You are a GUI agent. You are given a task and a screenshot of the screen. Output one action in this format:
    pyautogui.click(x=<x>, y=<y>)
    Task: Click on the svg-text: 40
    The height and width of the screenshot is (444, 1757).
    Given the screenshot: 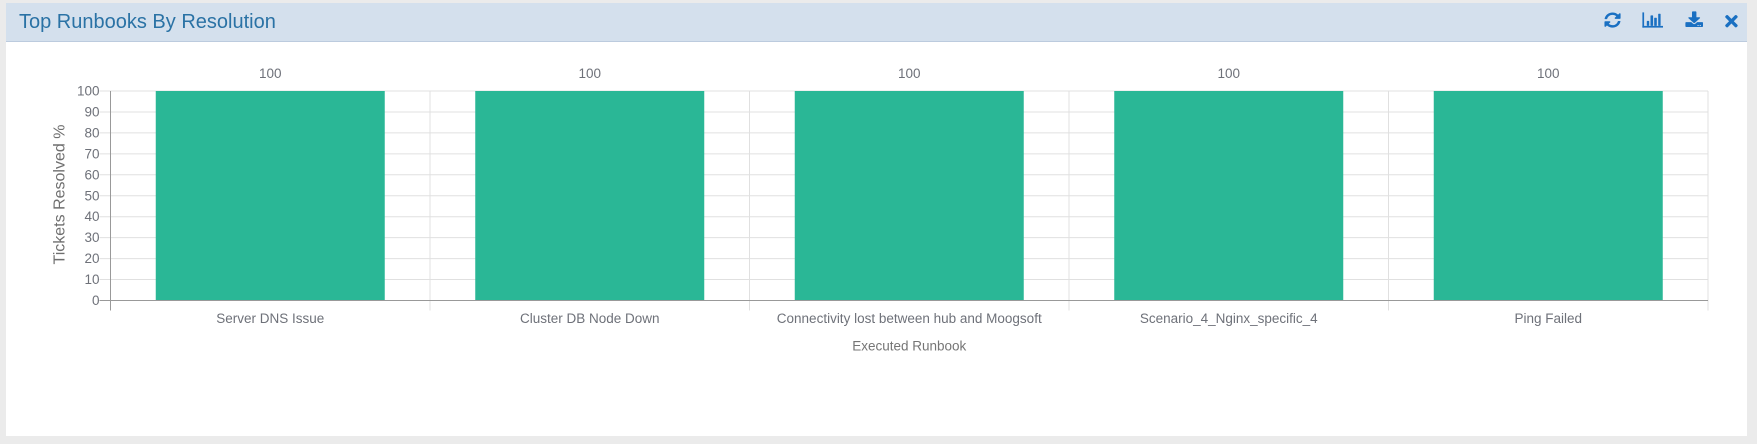 What is the action you would take?
    pyautogui.click(x=91, y=216)
    